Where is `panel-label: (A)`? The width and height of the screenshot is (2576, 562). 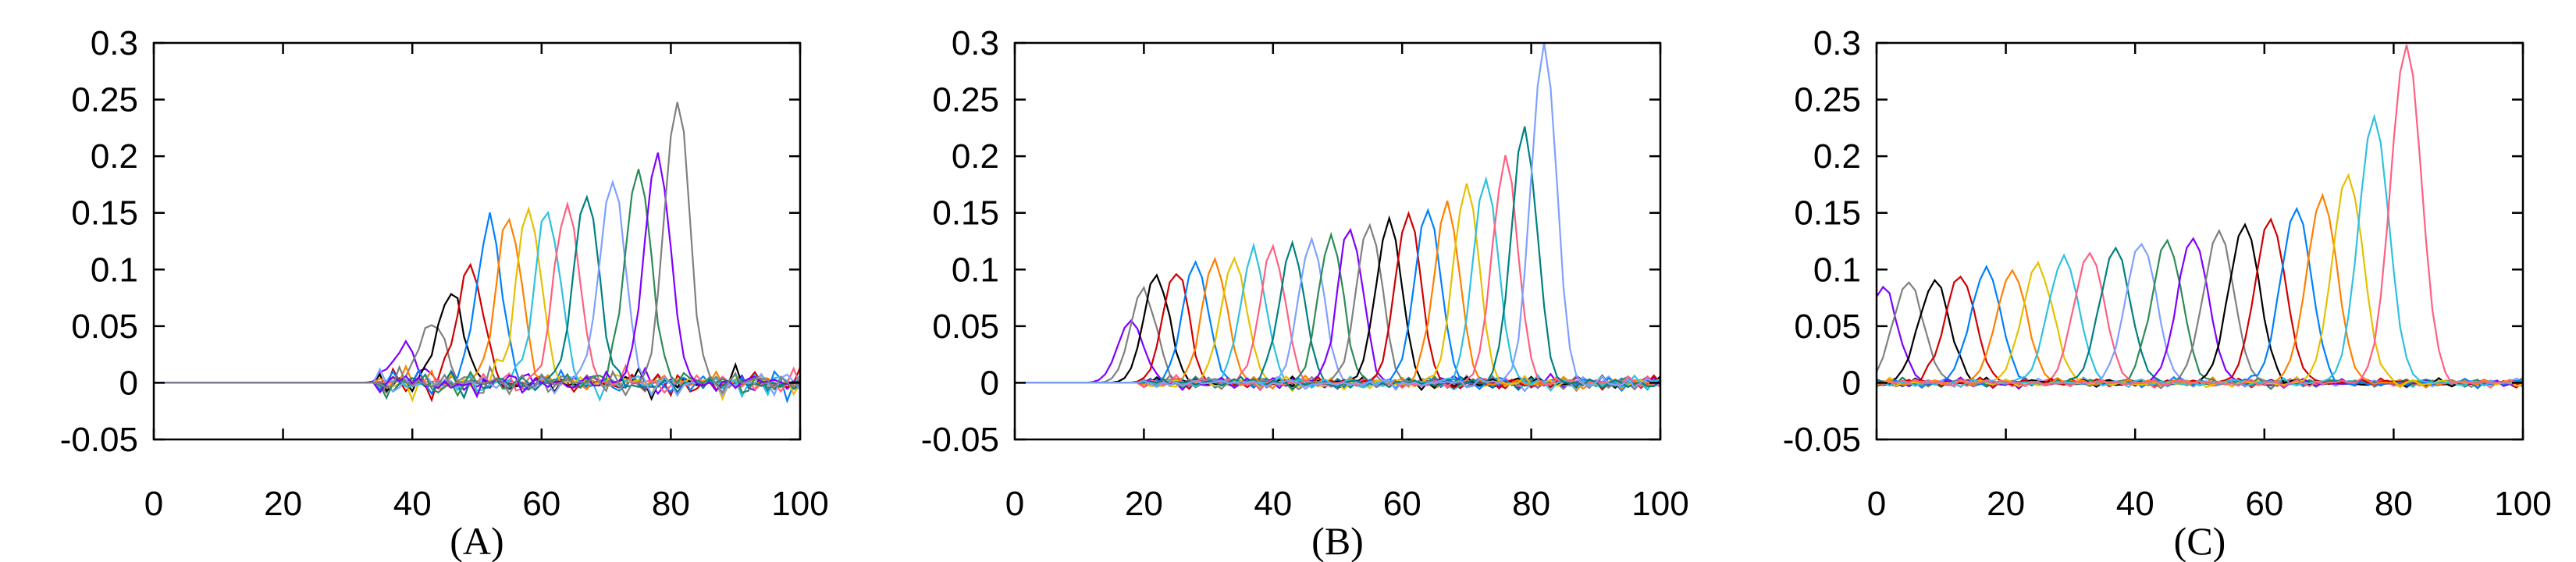 panel-label: (A) is located at coordinates (476, 540).